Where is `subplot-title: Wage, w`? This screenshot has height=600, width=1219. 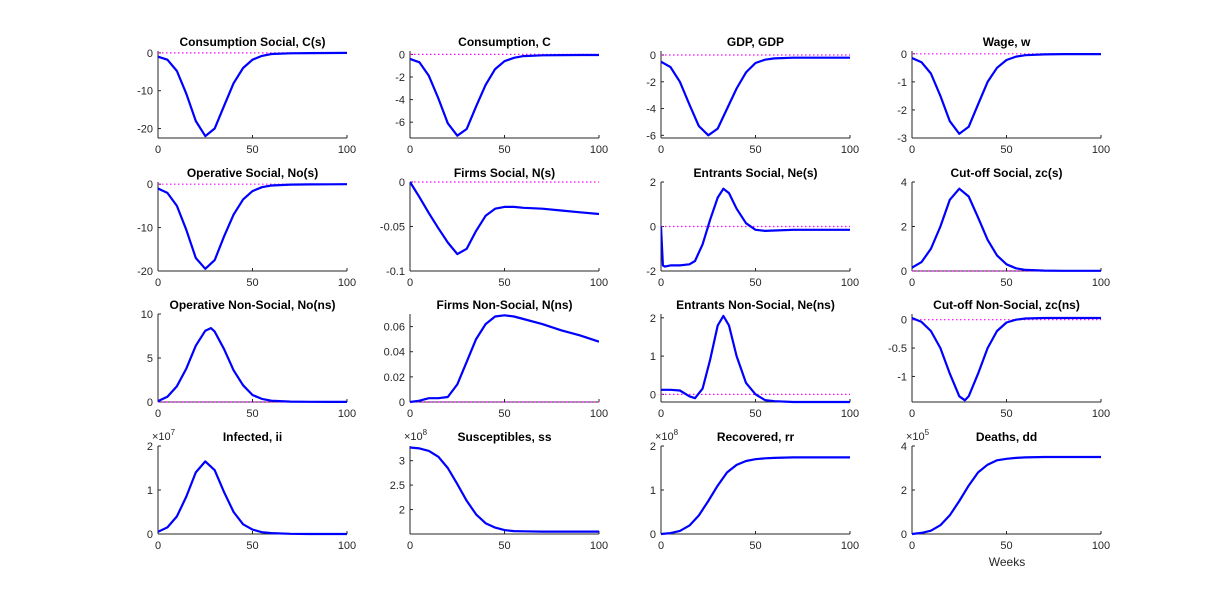
subplot-title: Wage, w is located at coordinates (1007, 42).